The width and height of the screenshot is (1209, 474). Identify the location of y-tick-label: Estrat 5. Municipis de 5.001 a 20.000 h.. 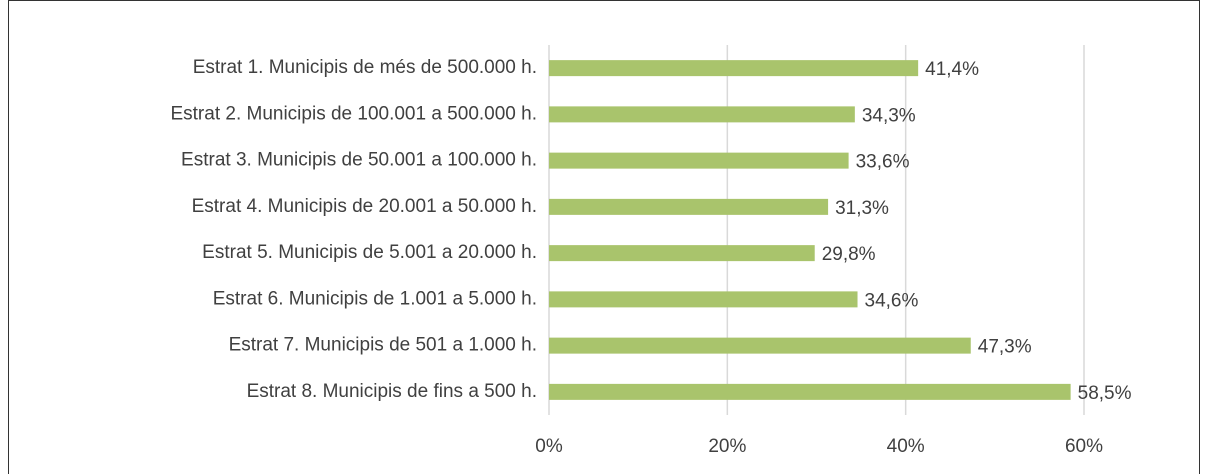
(369, 252).